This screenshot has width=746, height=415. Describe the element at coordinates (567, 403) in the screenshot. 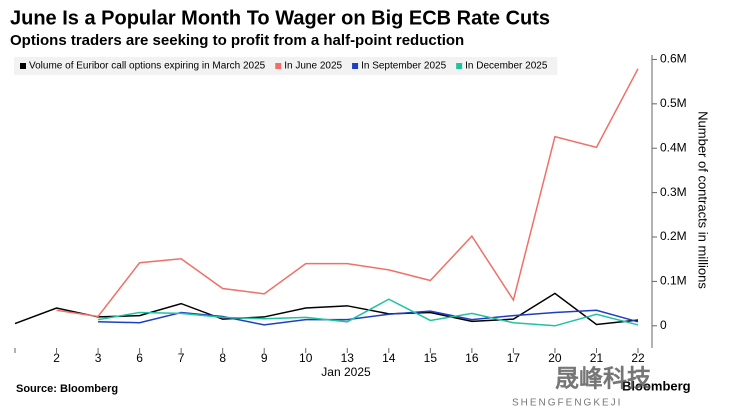

I see `watermark: SHENGFENGKEJI` at that location.